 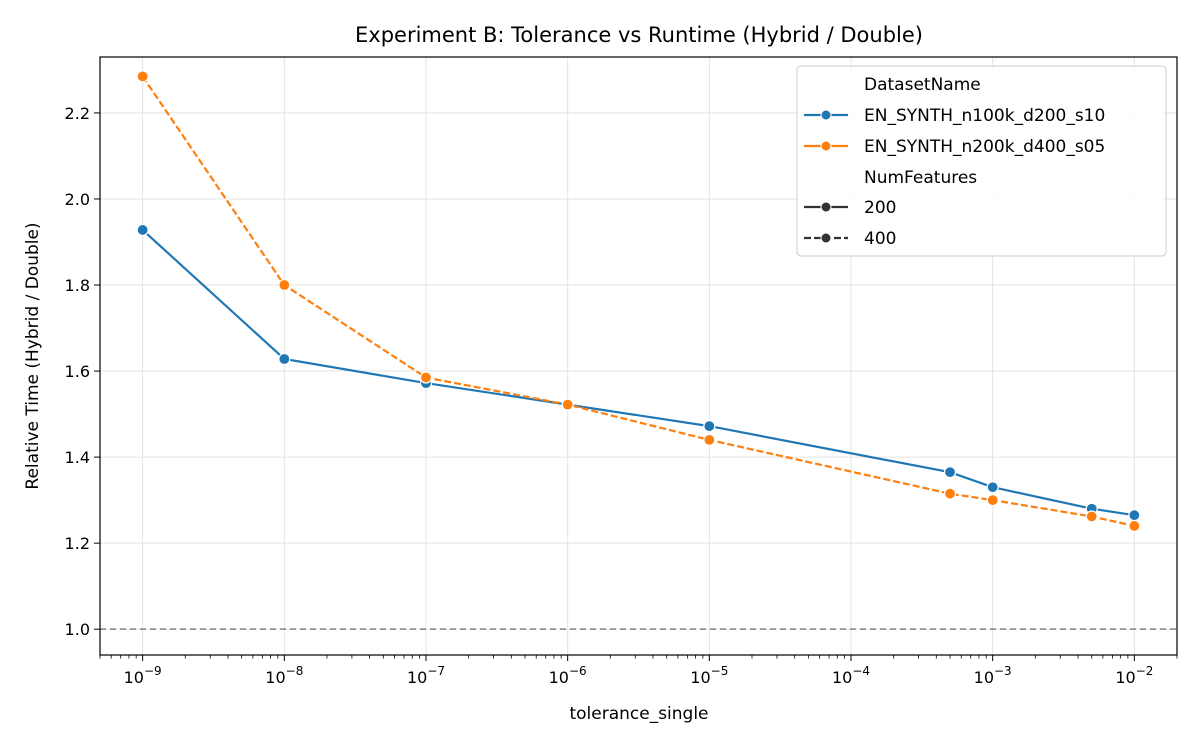 What do you see at coordinates (578, 671) in the screenshot?
I see `x-tick-label-exponent: −6` at bounding box center [578, 671].